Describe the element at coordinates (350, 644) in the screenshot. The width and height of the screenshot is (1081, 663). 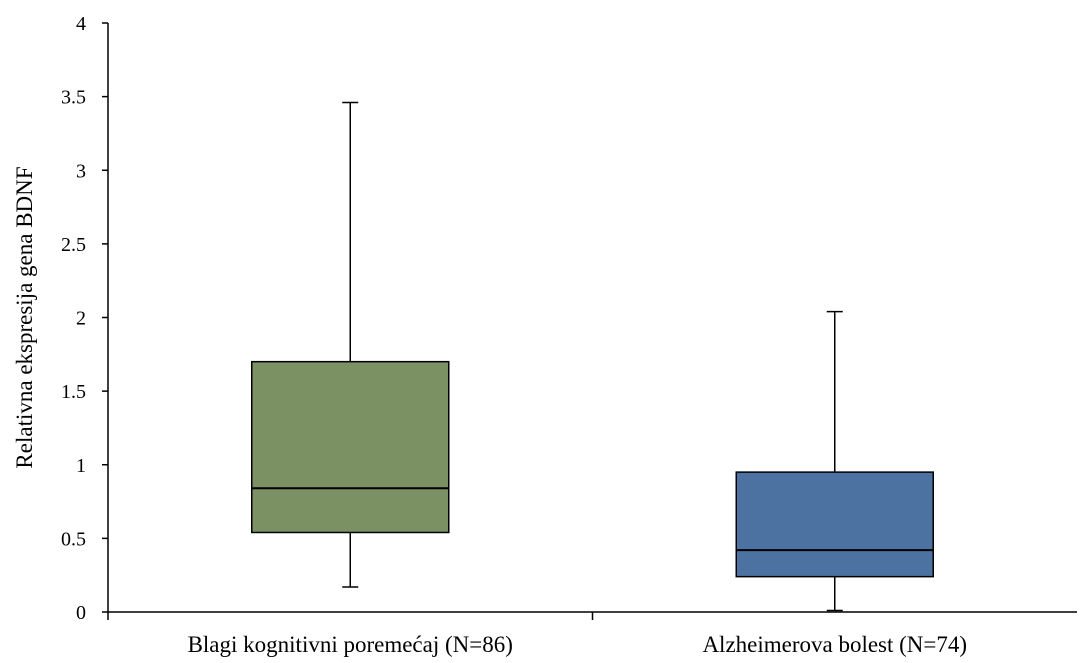
I see `x-category-label: Blagi kognitivni poremećaj (N=86)` at that location.